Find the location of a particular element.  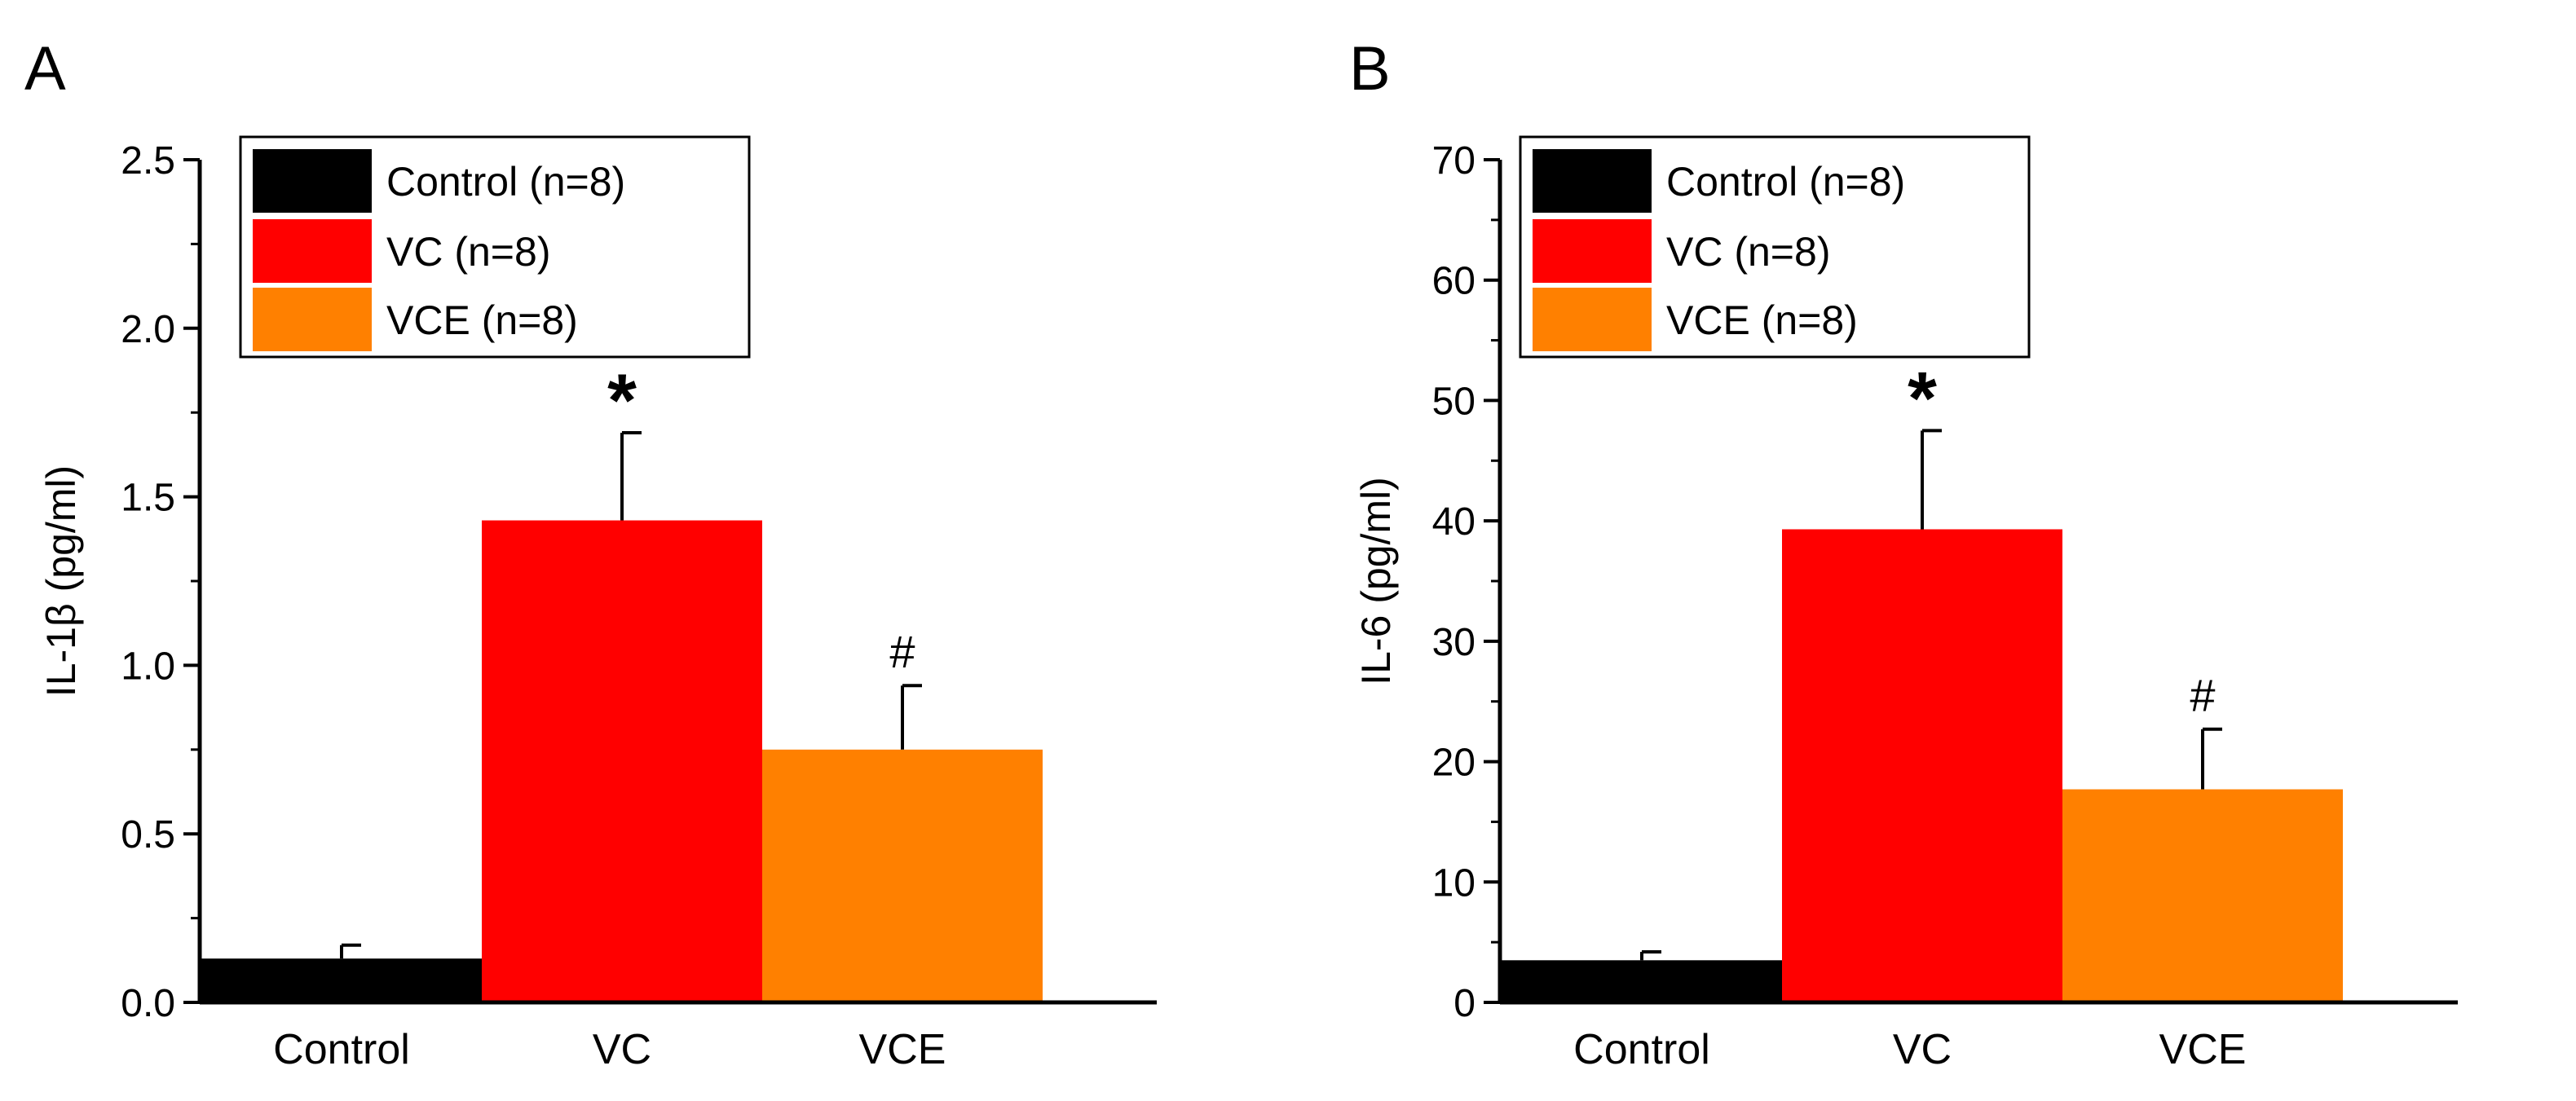

y-axis-title: IL-6 (pg/ml) is located at coordinates (1376, 581).